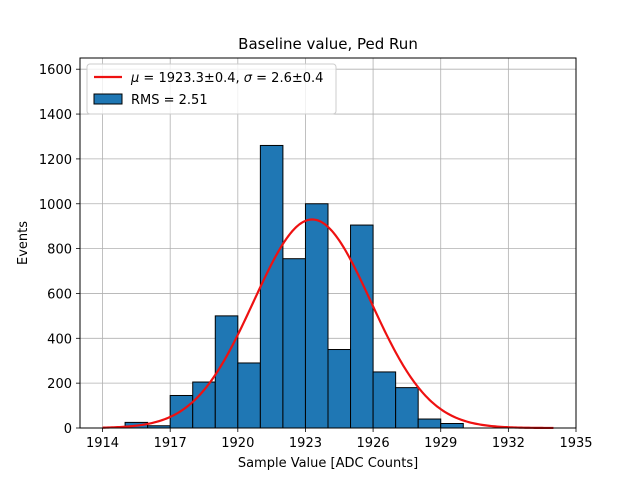  I want to click on legend-mu-symbol: μ, so click(134, 78).